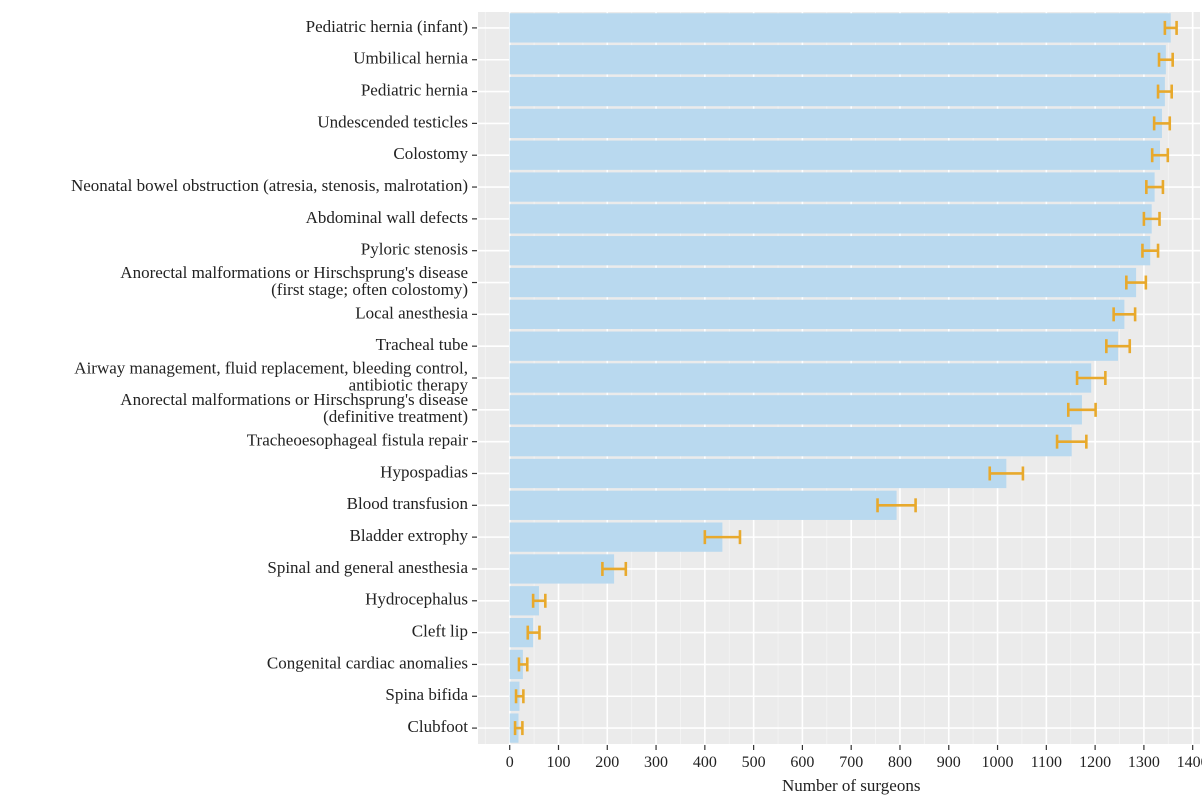 The height and width of the screenshot is (800, 1202). I want to click on category-label: Bladder extrophy, so click(409, 535).